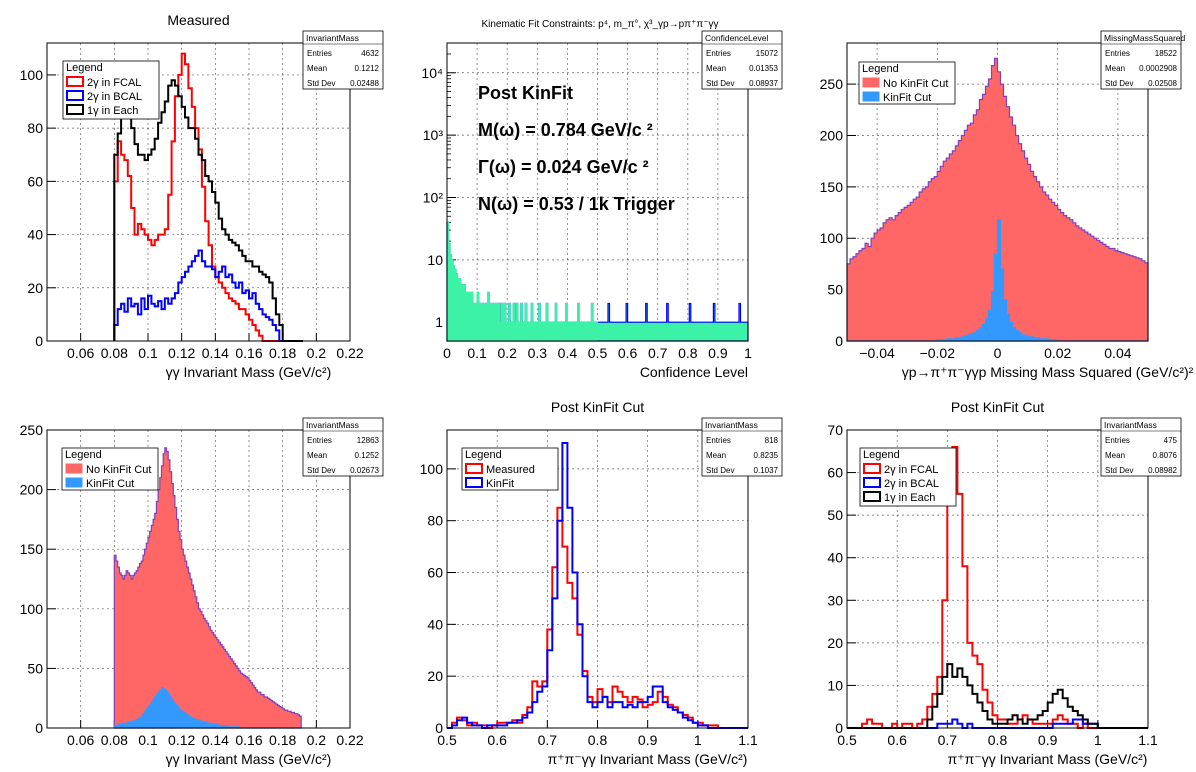 The height and width of the screenshot is (772, 1196). I want to click on histogram-no-kinfit-cut, so click(997, 199).